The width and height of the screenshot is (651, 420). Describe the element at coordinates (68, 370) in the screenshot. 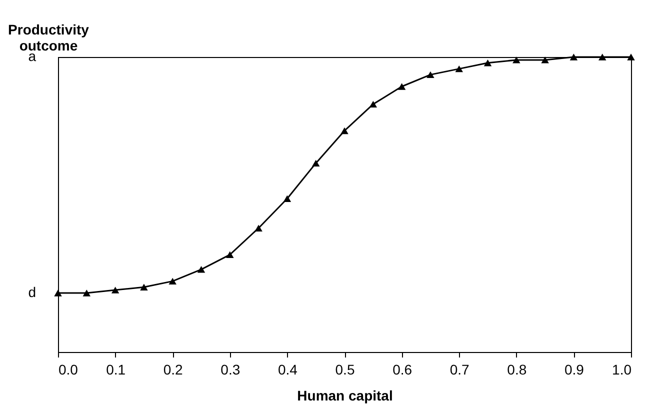

I see `x-tick-label: 0.0` at that location.